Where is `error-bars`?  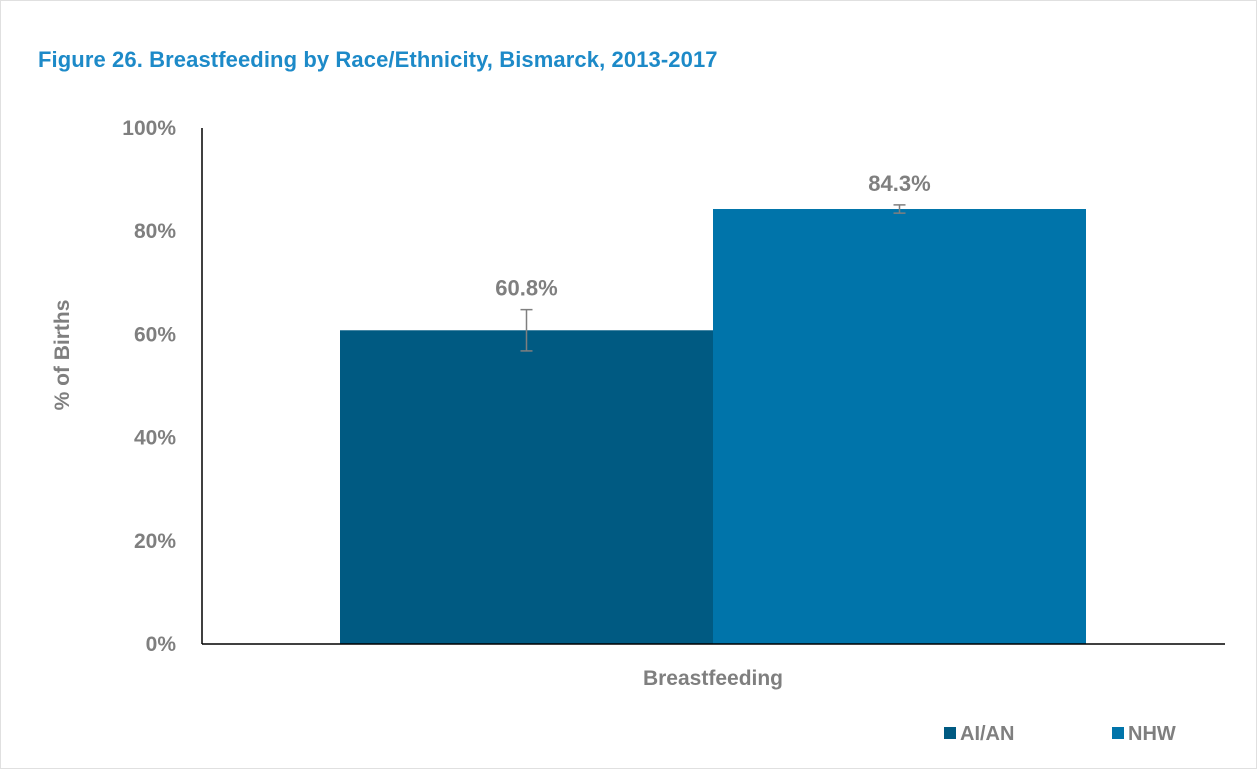
error-bars is located at coordinates (713, 278).